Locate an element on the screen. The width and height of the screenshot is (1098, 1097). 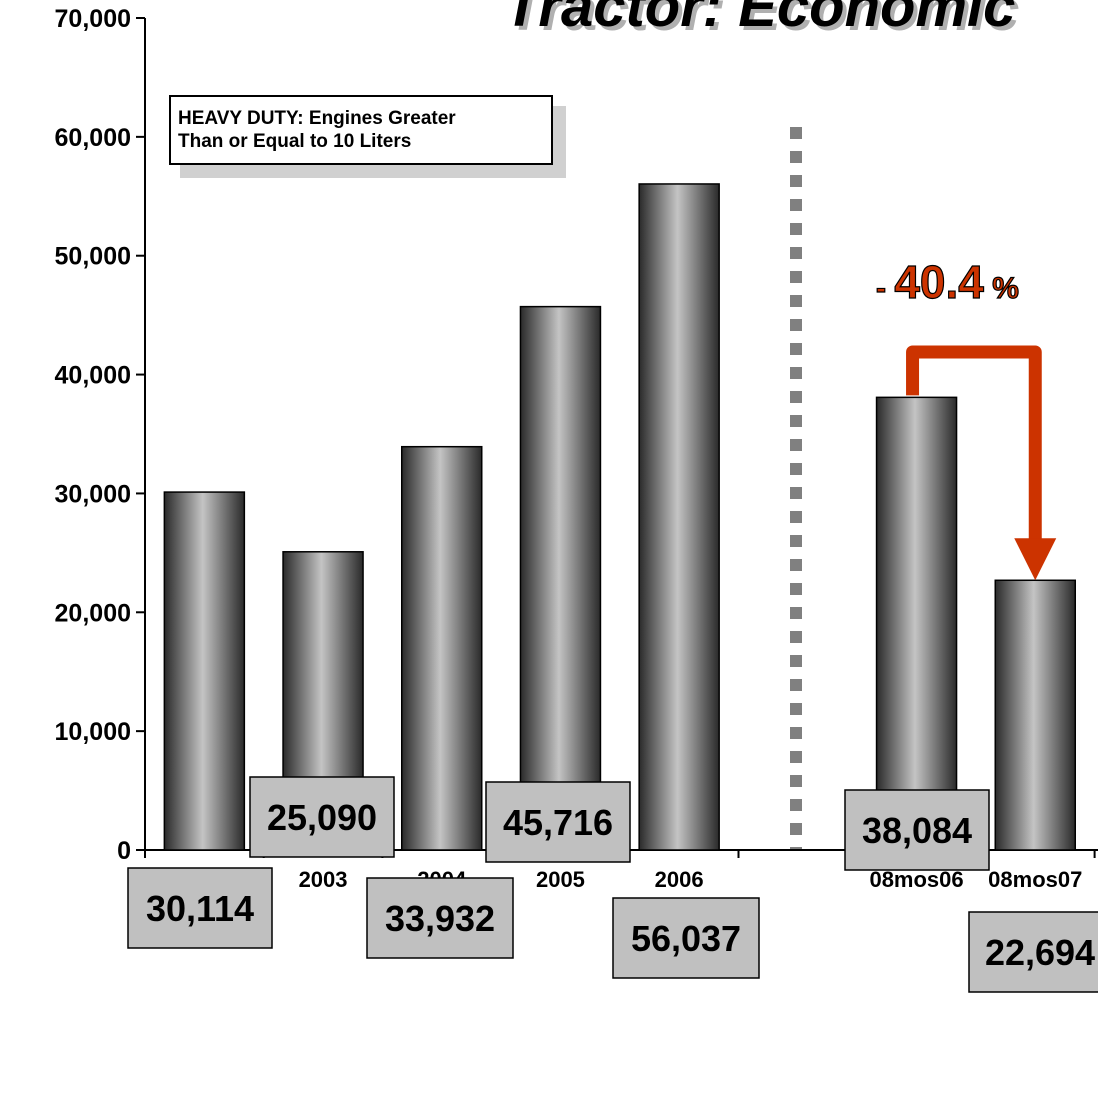
value-label: 30,114 is located at coordinates (200, 908).